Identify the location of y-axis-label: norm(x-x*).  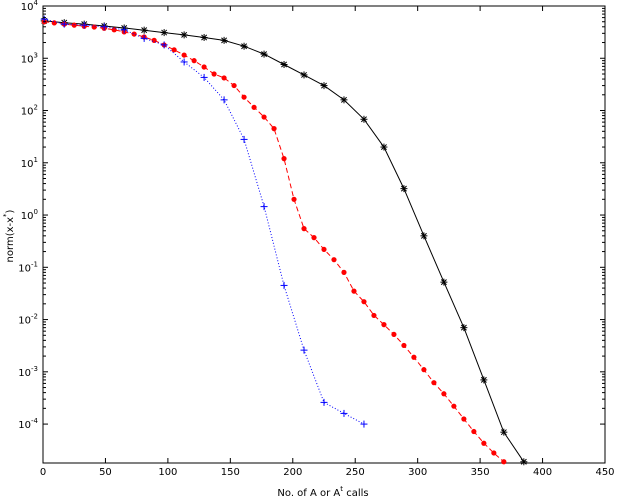
(9, 235).